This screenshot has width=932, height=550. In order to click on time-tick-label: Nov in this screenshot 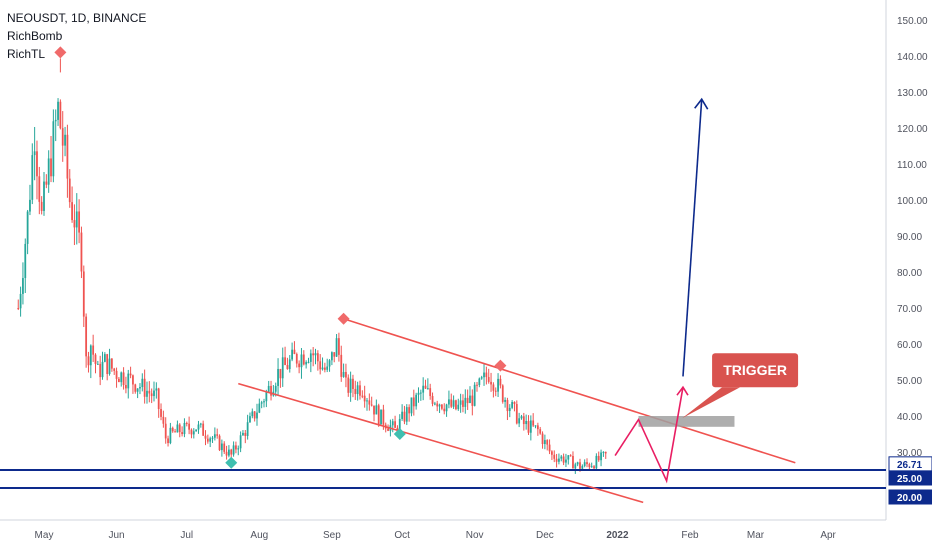, I will do `click(475, 535)`.